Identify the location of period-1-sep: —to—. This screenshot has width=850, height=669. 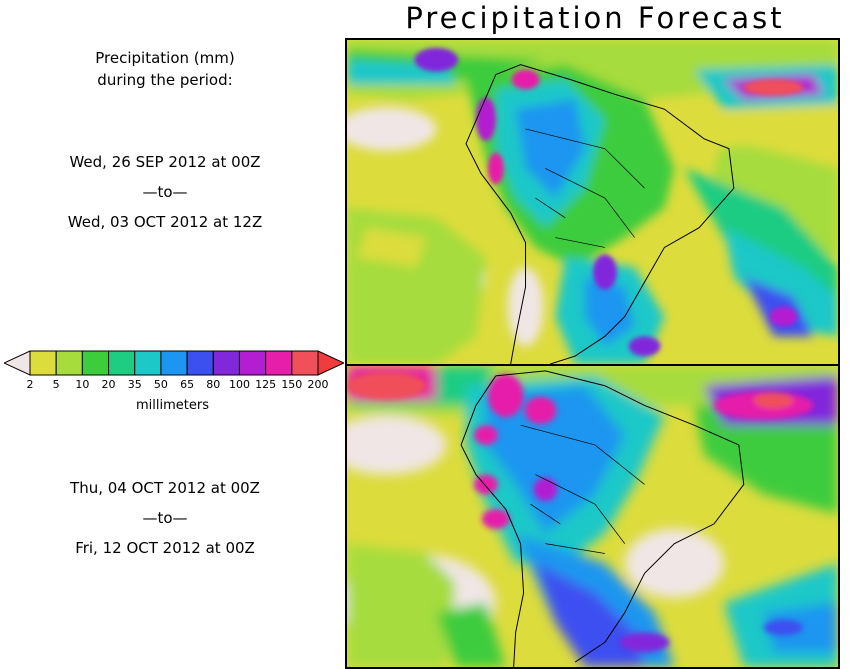
(165, 192).